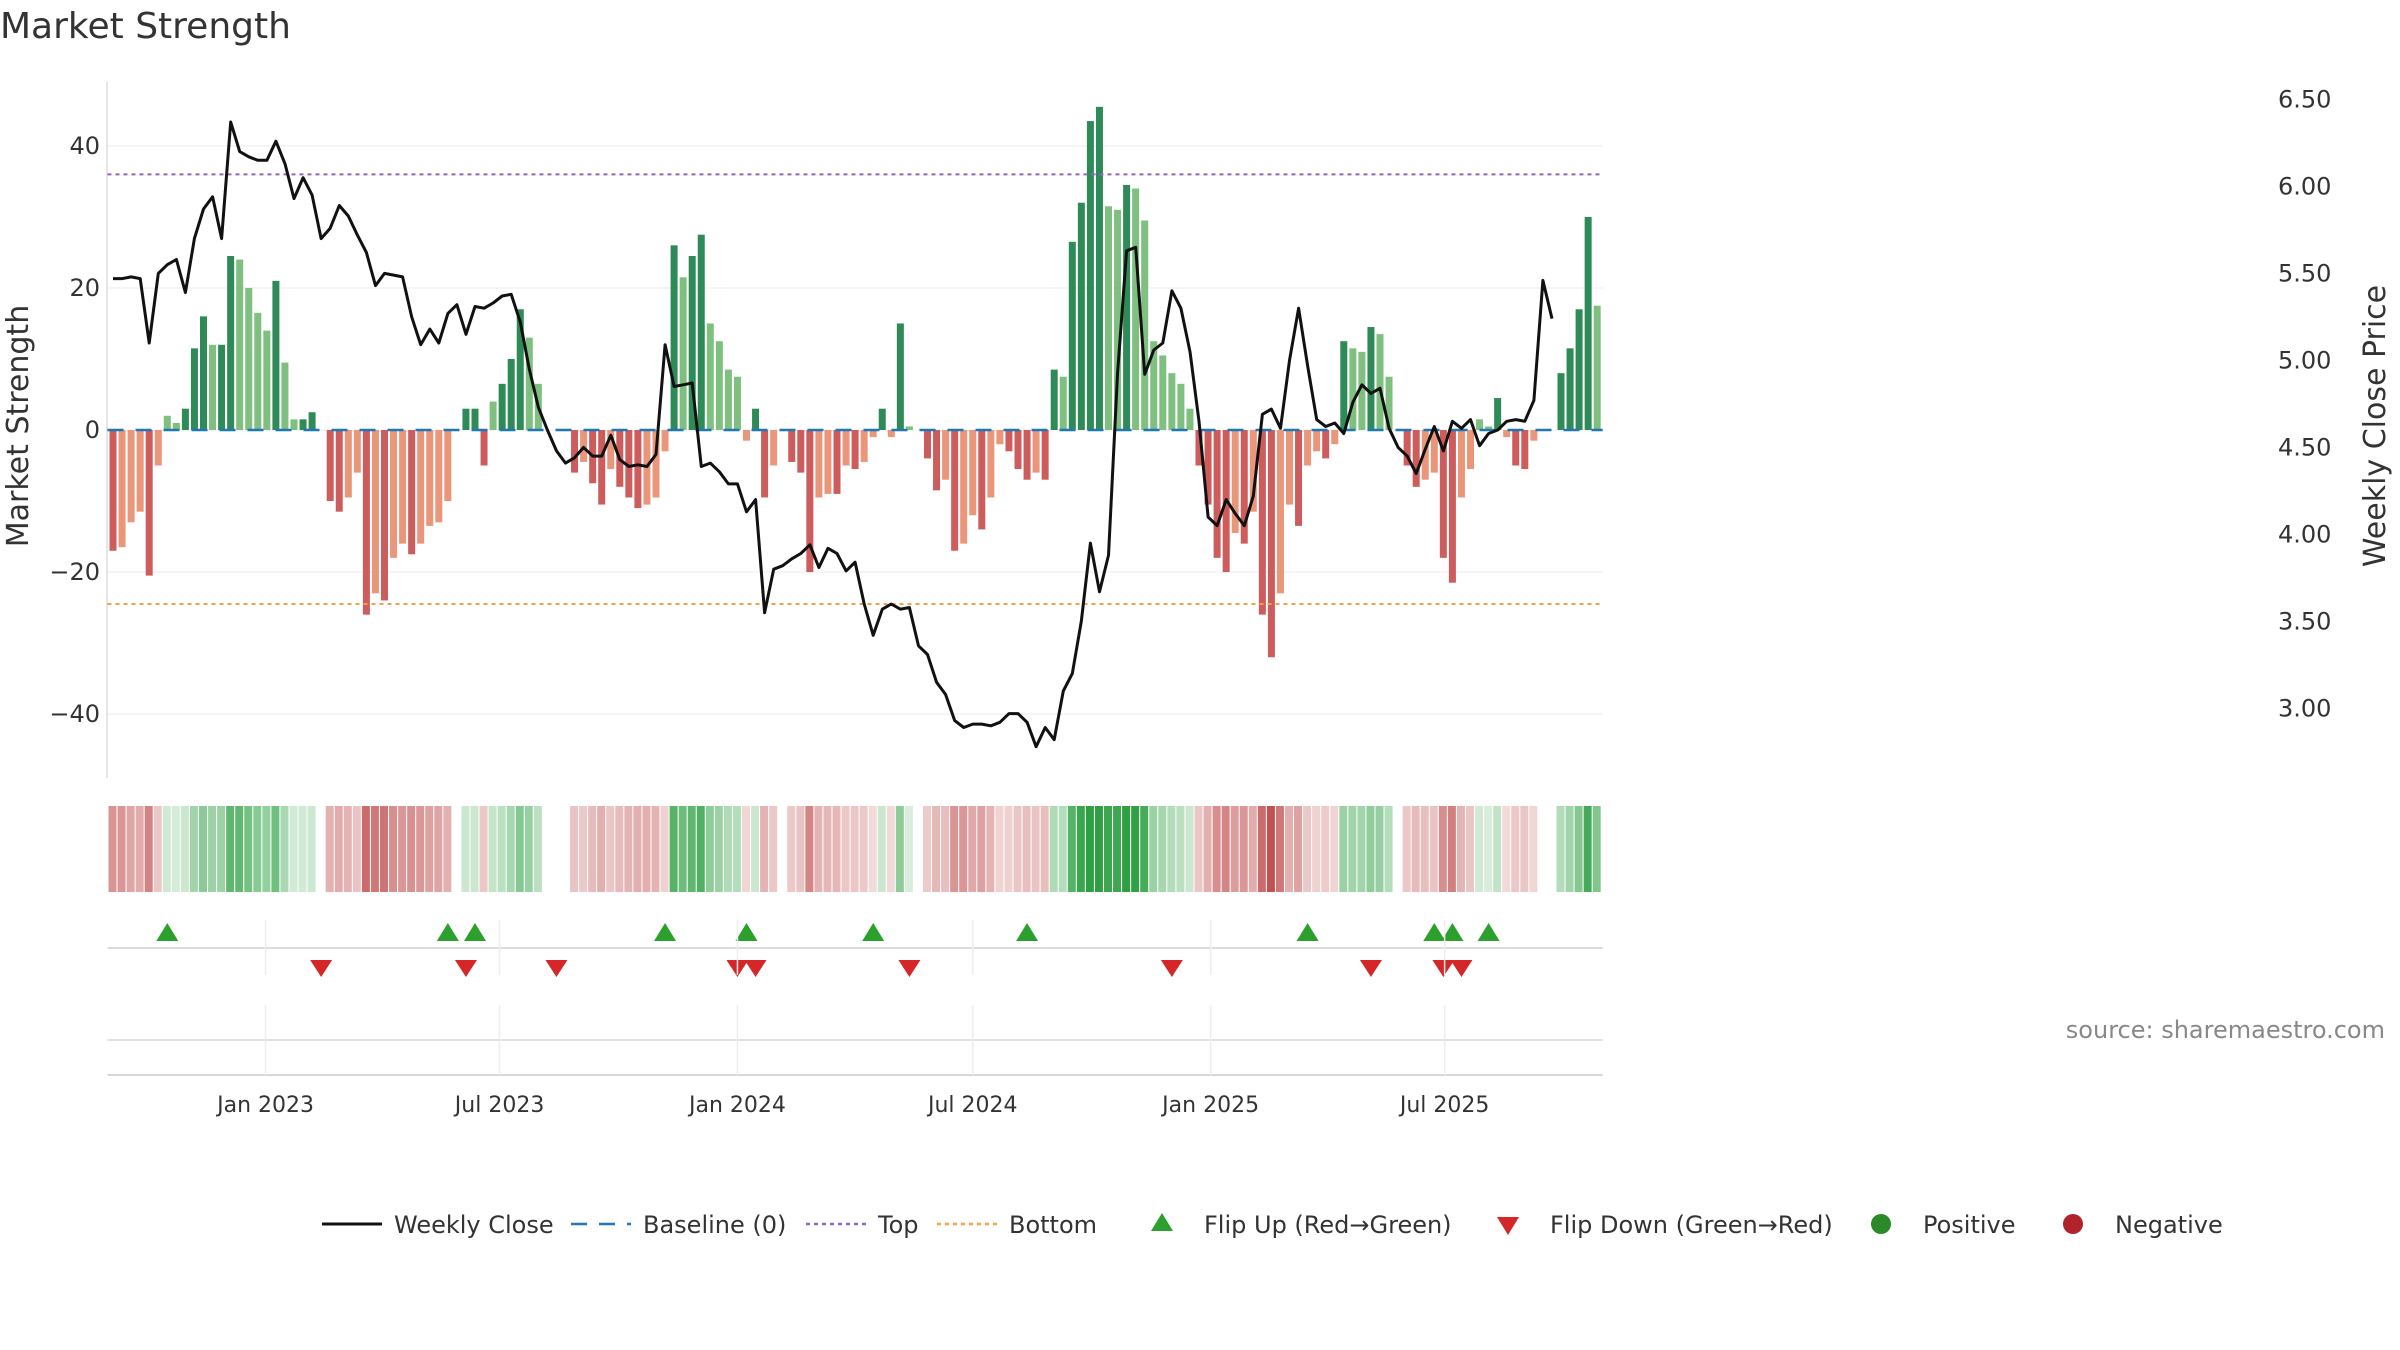 The height and width of the screenshot is (1350, 2400). I want to click on y-axis-label: Market Strength, so click(18, 426).